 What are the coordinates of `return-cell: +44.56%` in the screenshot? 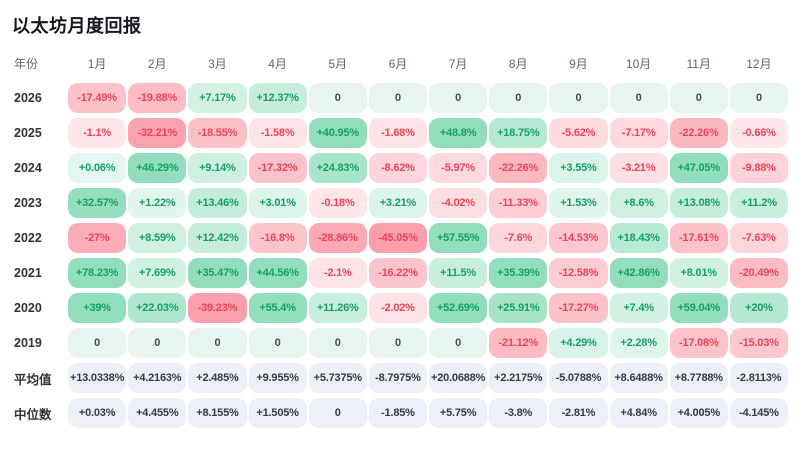 It's located at (277, 273).